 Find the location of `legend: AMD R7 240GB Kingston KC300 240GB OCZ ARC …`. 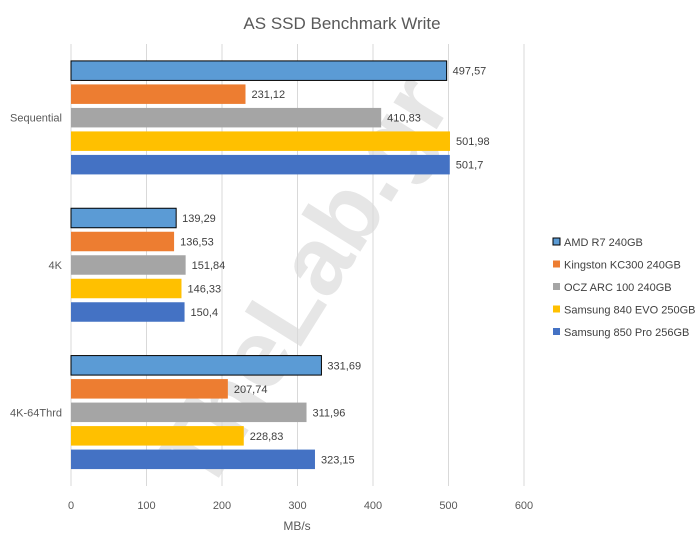

legend: AMD R7 240GB Kingston KC300 240GB OCZ ARC … is located at coordinates (623, 288).